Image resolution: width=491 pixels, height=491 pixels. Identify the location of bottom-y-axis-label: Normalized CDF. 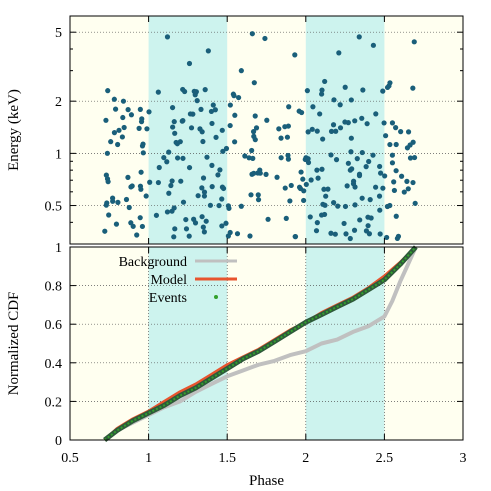
(14, 344).